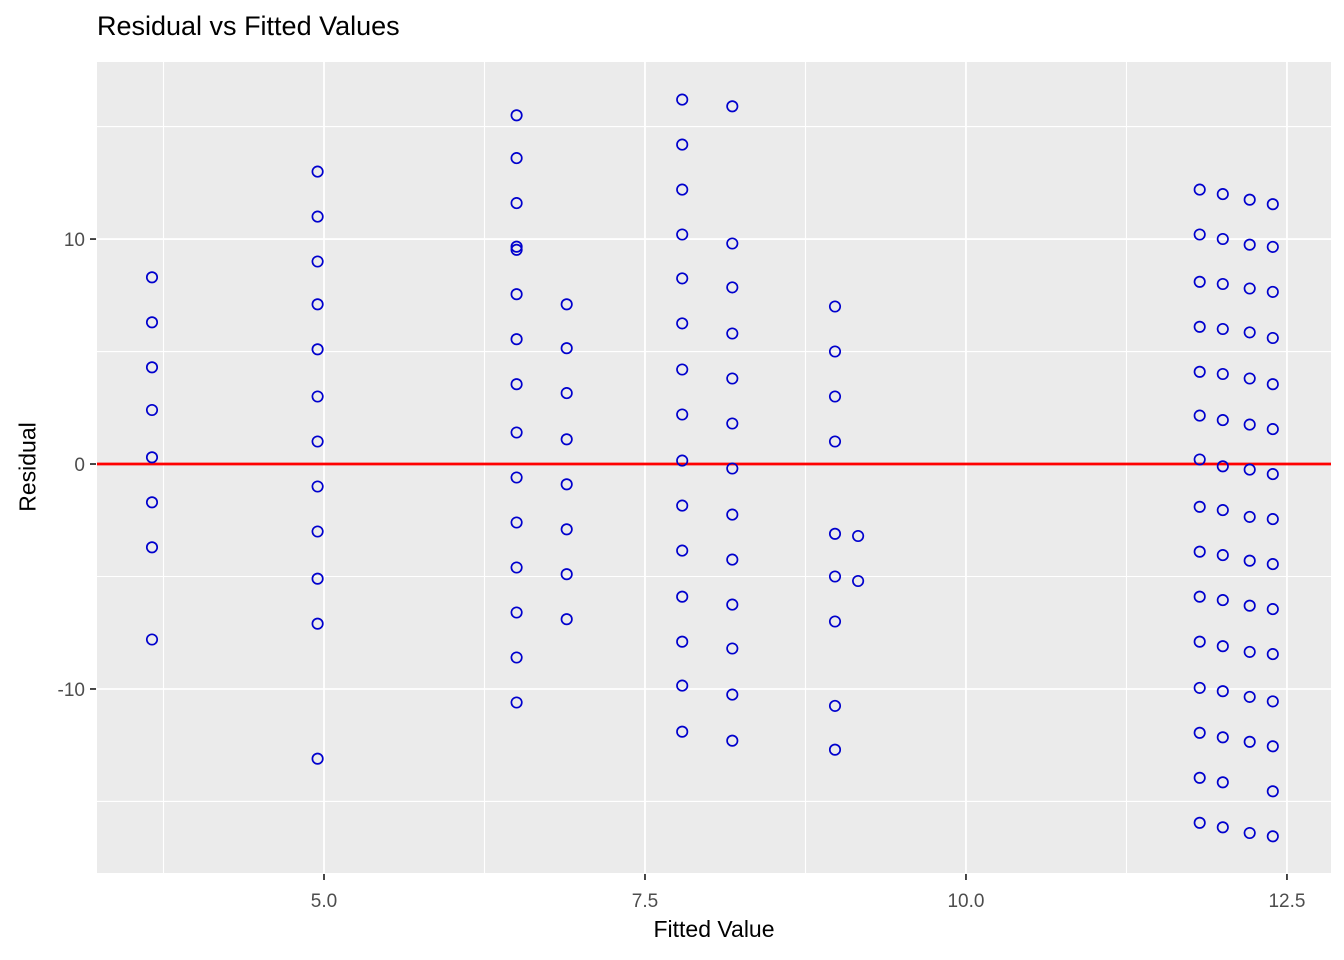  What do you see at coordinates (248, 26) in the screenshot?
I see `chart-title: Residual vs Fitted Values` at bounding box center [248, 26].